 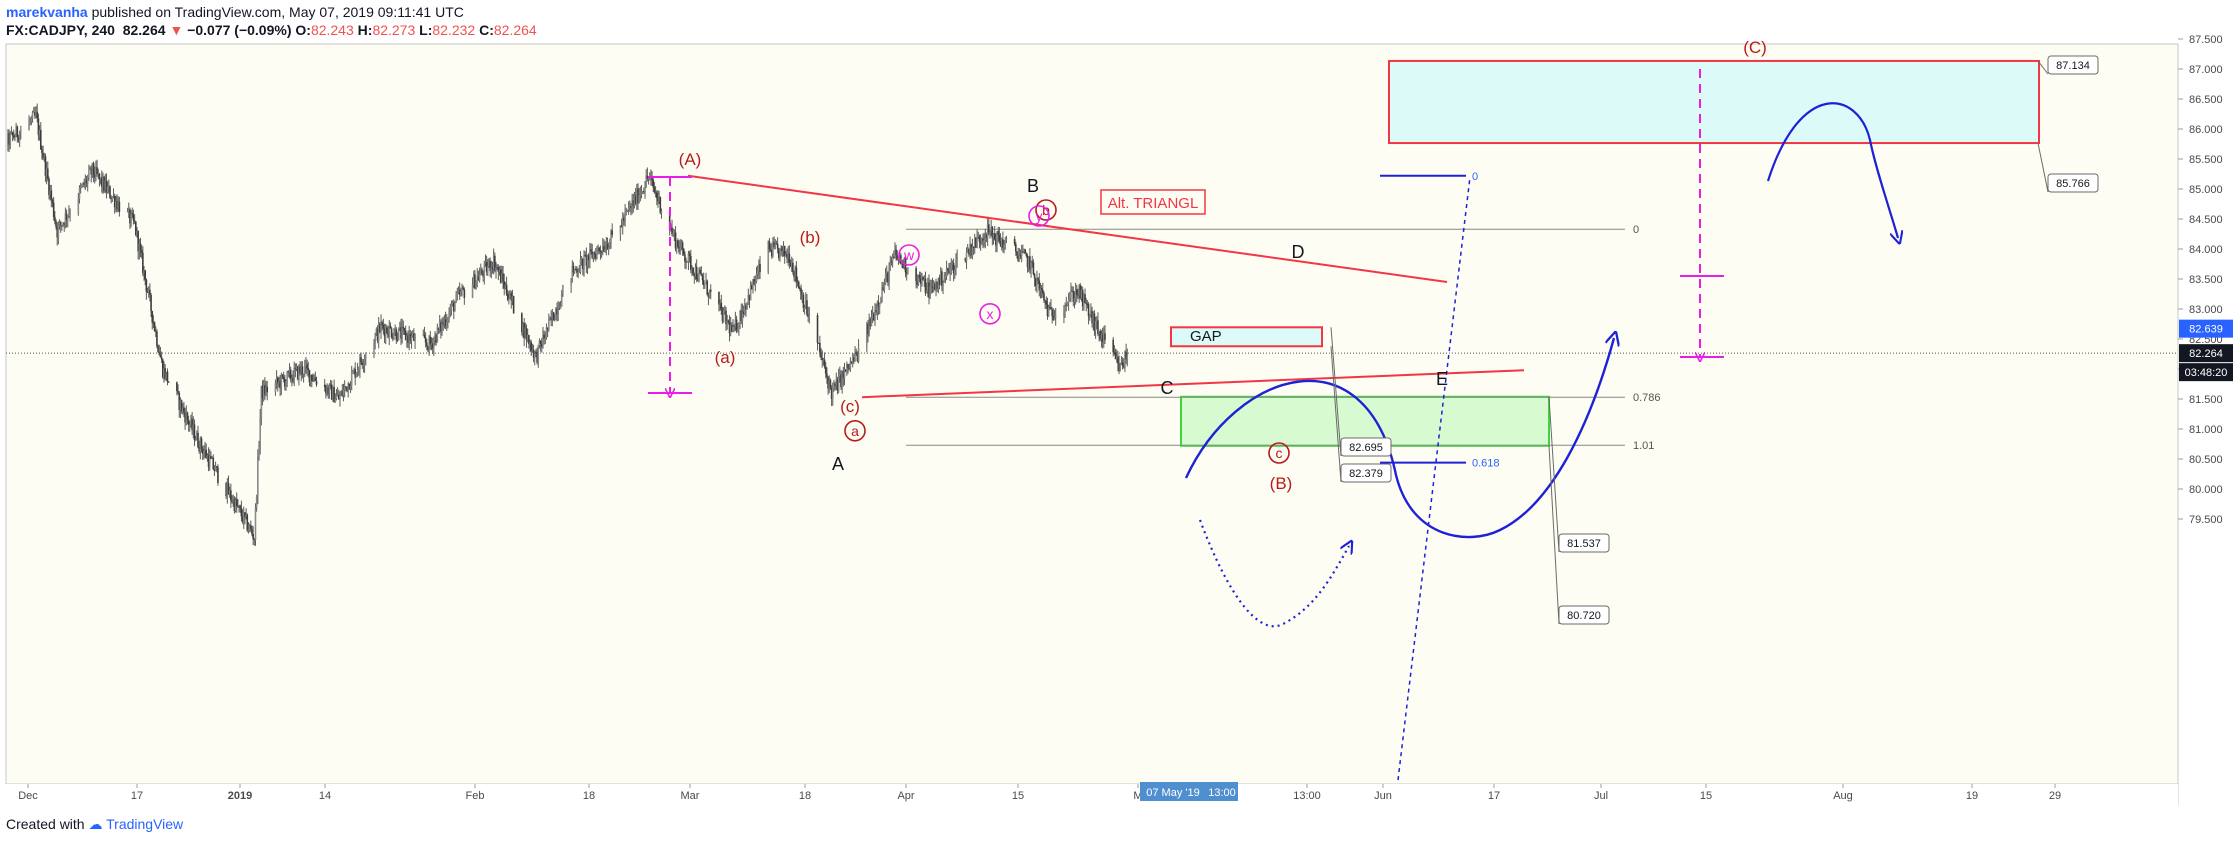 What do you see at coordinates (1273, 573) in the screenshot?
I see `projection-alternate` at bounding box center [1273, 573].